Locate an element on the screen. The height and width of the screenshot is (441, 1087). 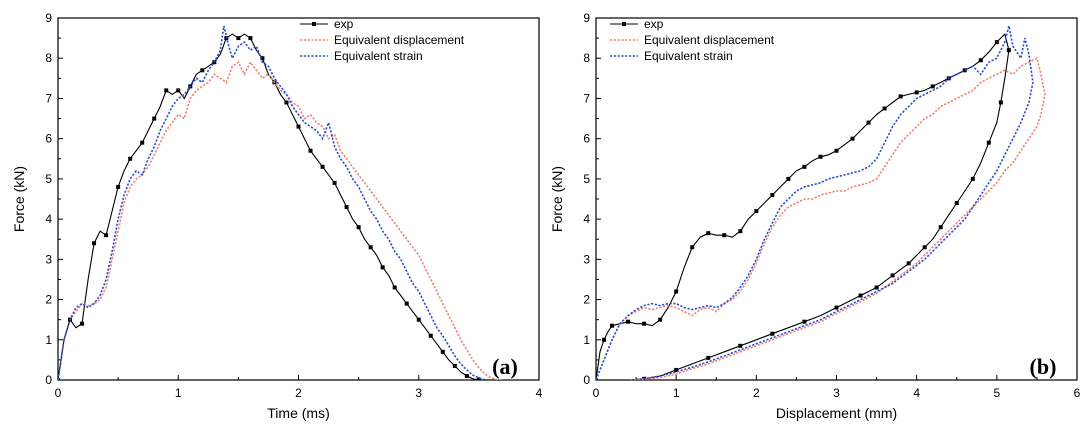
x-tick-label: 5 is located at coordinates (996, 393).